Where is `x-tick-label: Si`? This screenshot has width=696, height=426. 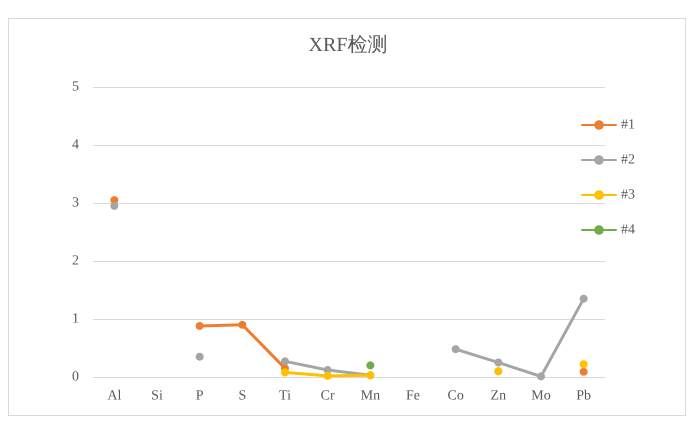
x-tick-label: Si is located at coordinates (157, 396).